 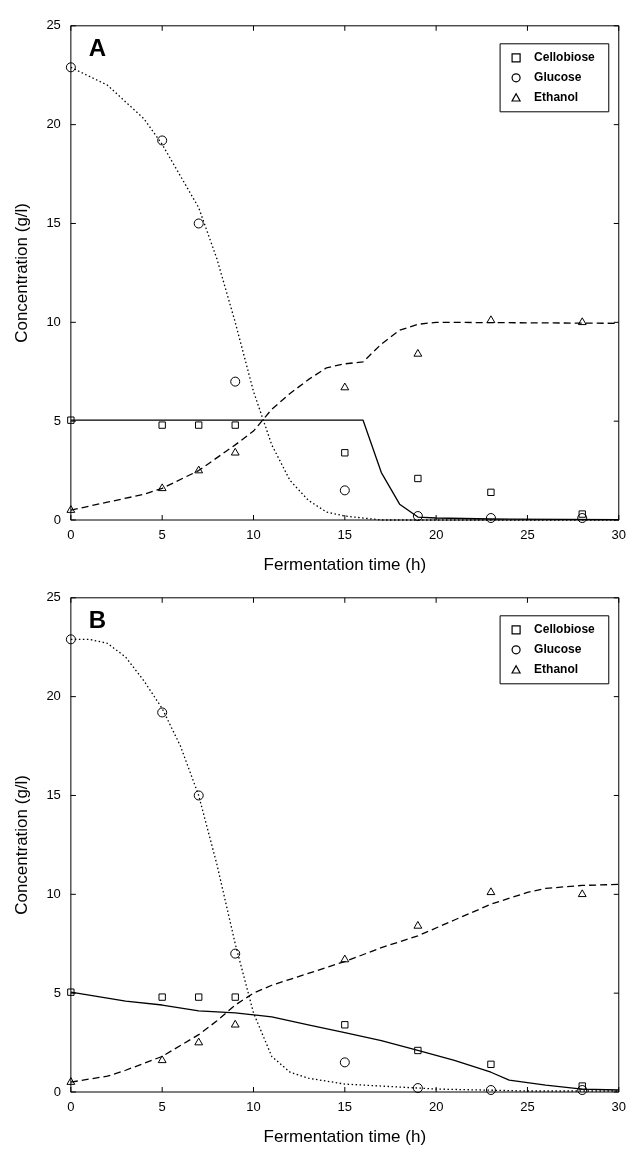 I want to click on annotation: B, so click(x=97, y=620).